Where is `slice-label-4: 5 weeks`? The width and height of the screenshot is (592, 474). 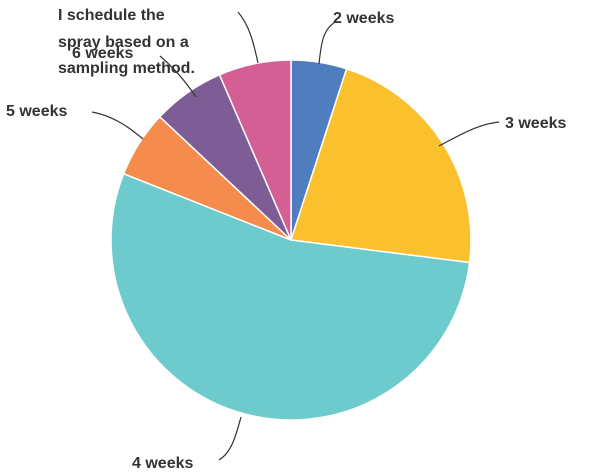
slice-label-4: 5 weeks is located at coordinates (36, 111).